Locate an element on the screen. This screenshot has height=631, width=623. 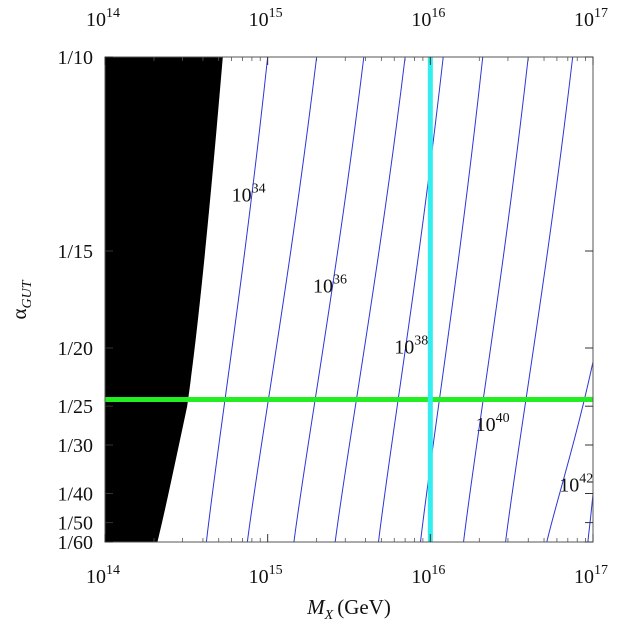
y-tick-label: 1/10 is located at coordinates (75, 58).